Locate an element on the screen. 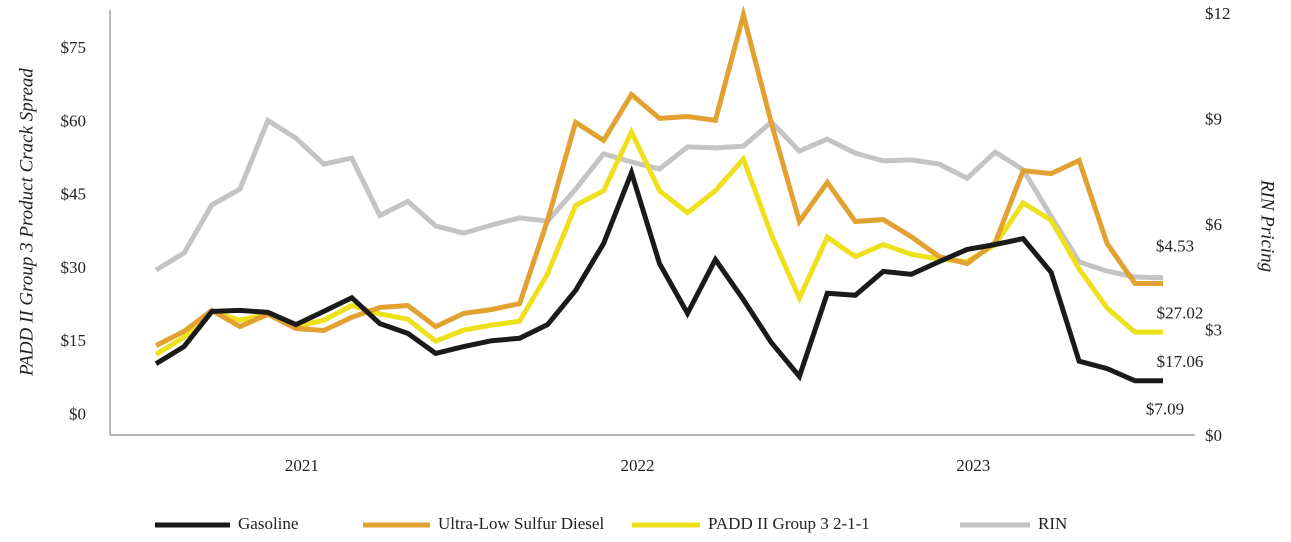  legend-label: Gasoline is located at coordinates (268, 523).